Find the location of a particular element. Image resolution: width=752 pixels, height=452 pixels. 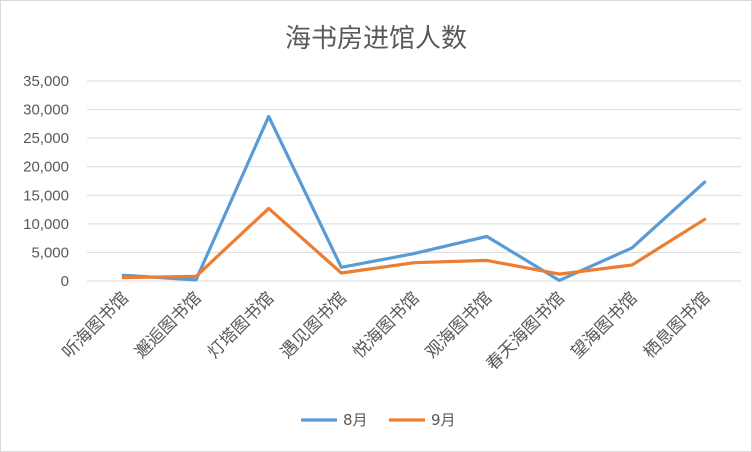

y-tick-label: 35,000 is located at coordinates (46, 81).